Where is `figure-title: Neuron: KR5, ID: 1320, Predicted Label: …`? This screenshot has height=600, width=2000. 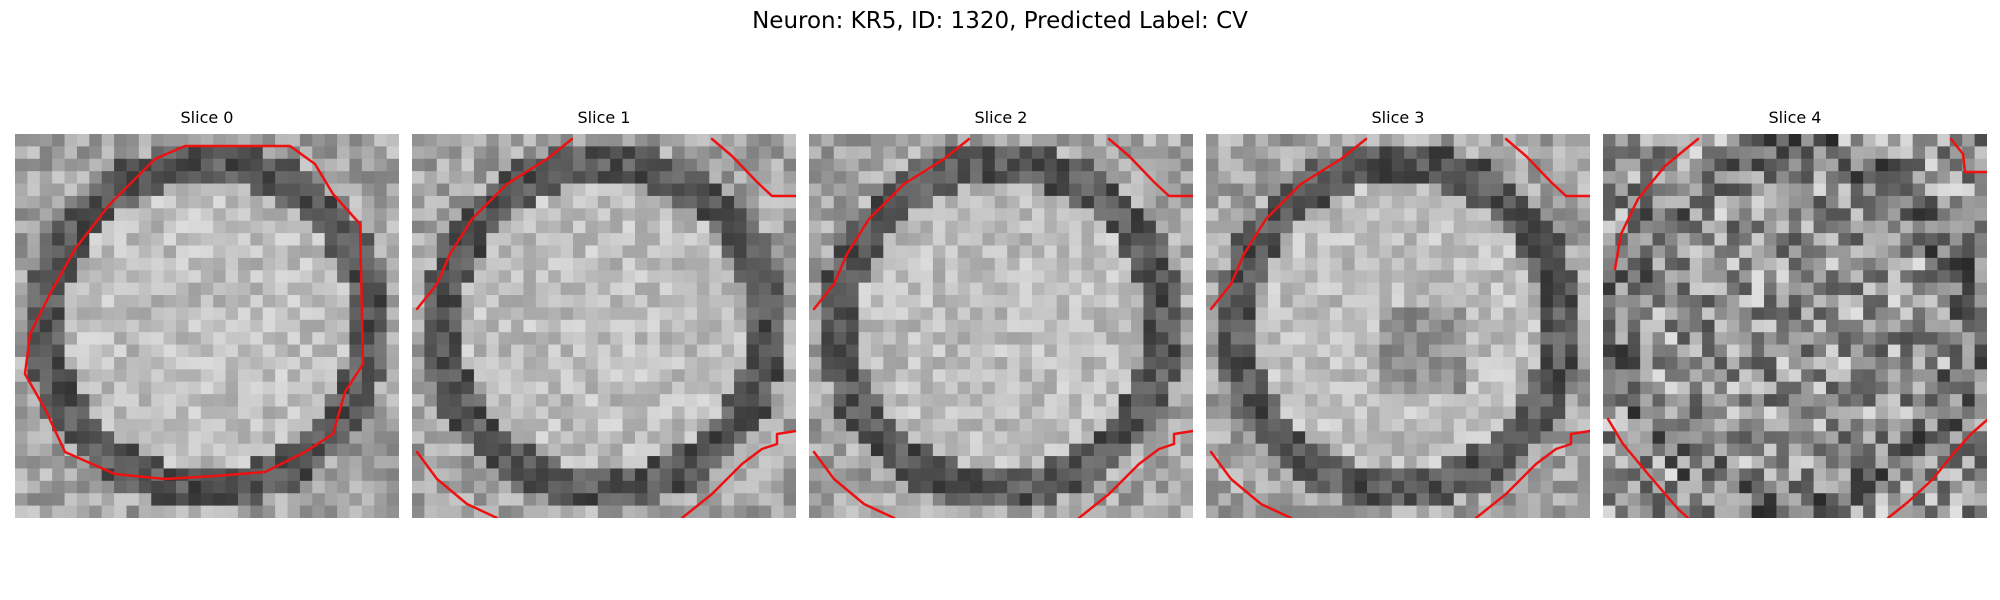
figure-title: Neuron: KR5, ID: 1320, Predicted Label: … is located at coordinates (1000, 21).